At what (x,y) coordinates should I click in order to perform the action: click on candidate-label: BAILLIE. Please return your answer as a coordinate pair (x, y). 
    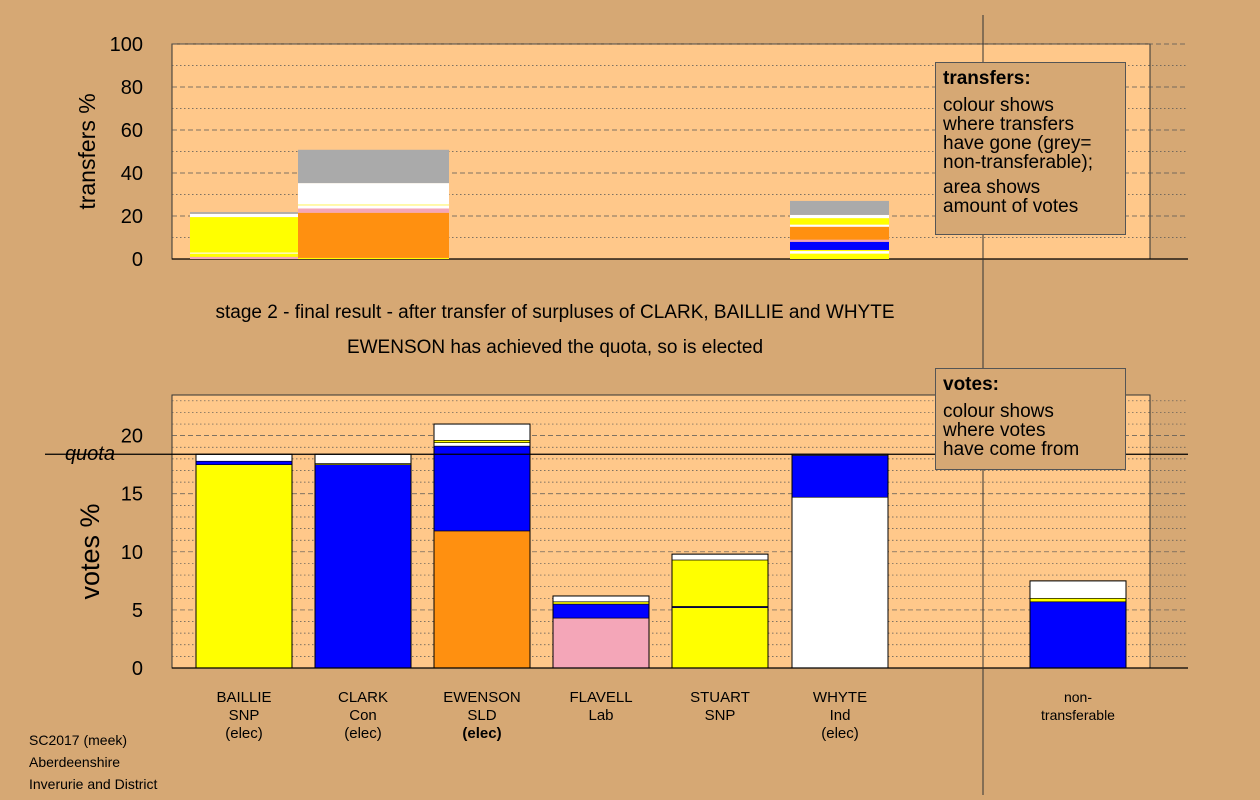
    Looking at the image, I should click on (243, 697).